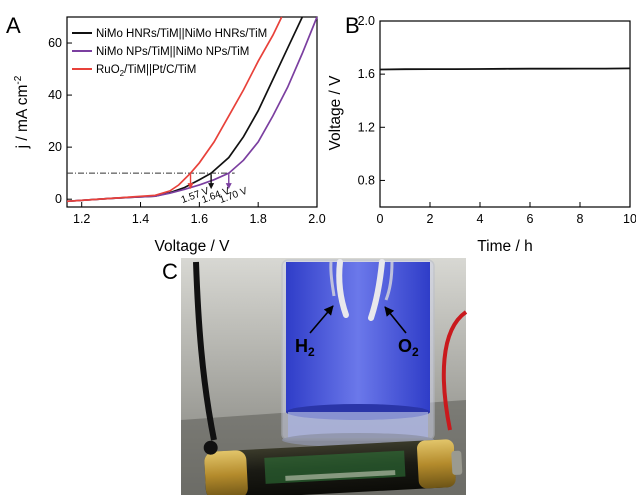 This screenshot has height=495, width=636. I want to click on y-tick-label: 0.8, so click(366, 180).